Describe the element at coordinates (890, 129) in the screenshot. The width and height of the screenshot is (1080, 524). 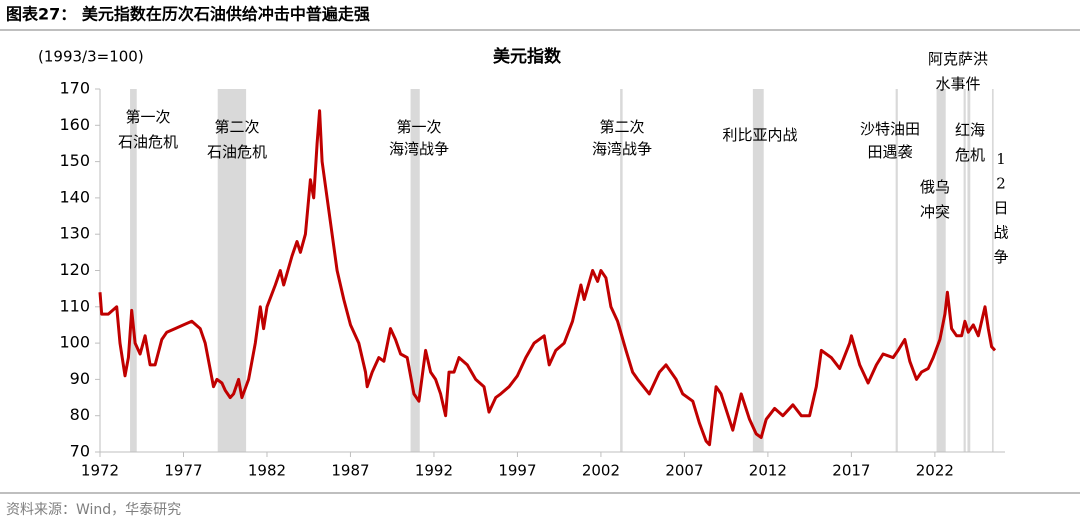
I see `event-label: 沙特油田` at that location.